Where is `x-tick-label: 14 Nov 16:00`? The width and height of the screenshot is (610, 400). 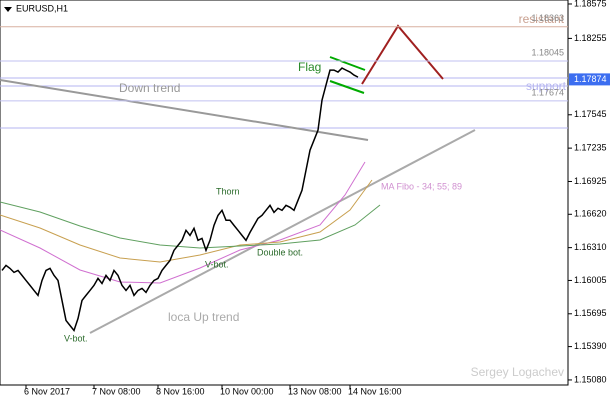 x-tick-label: 14 Nov 16:00 is located at coordinates (375, 391).